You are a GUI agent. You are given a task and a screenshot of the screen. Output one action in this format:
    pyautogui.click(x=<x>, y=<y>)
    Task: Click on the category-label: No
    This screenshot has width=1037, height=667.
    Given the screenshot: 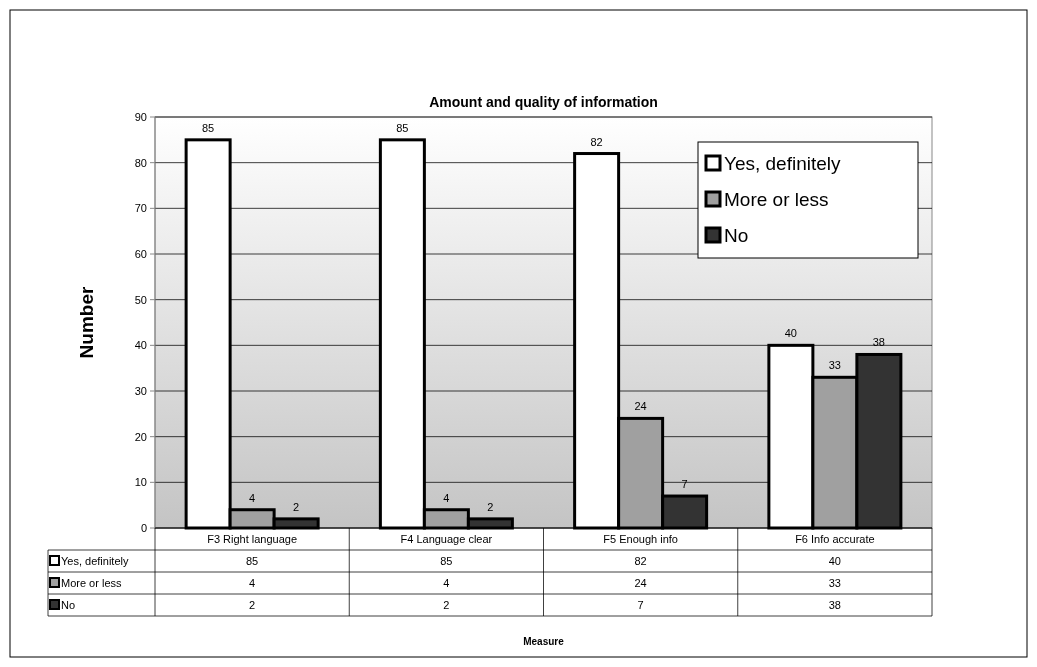 What is the action you would take?
    pyautogui.click(x=68, y=605)
    